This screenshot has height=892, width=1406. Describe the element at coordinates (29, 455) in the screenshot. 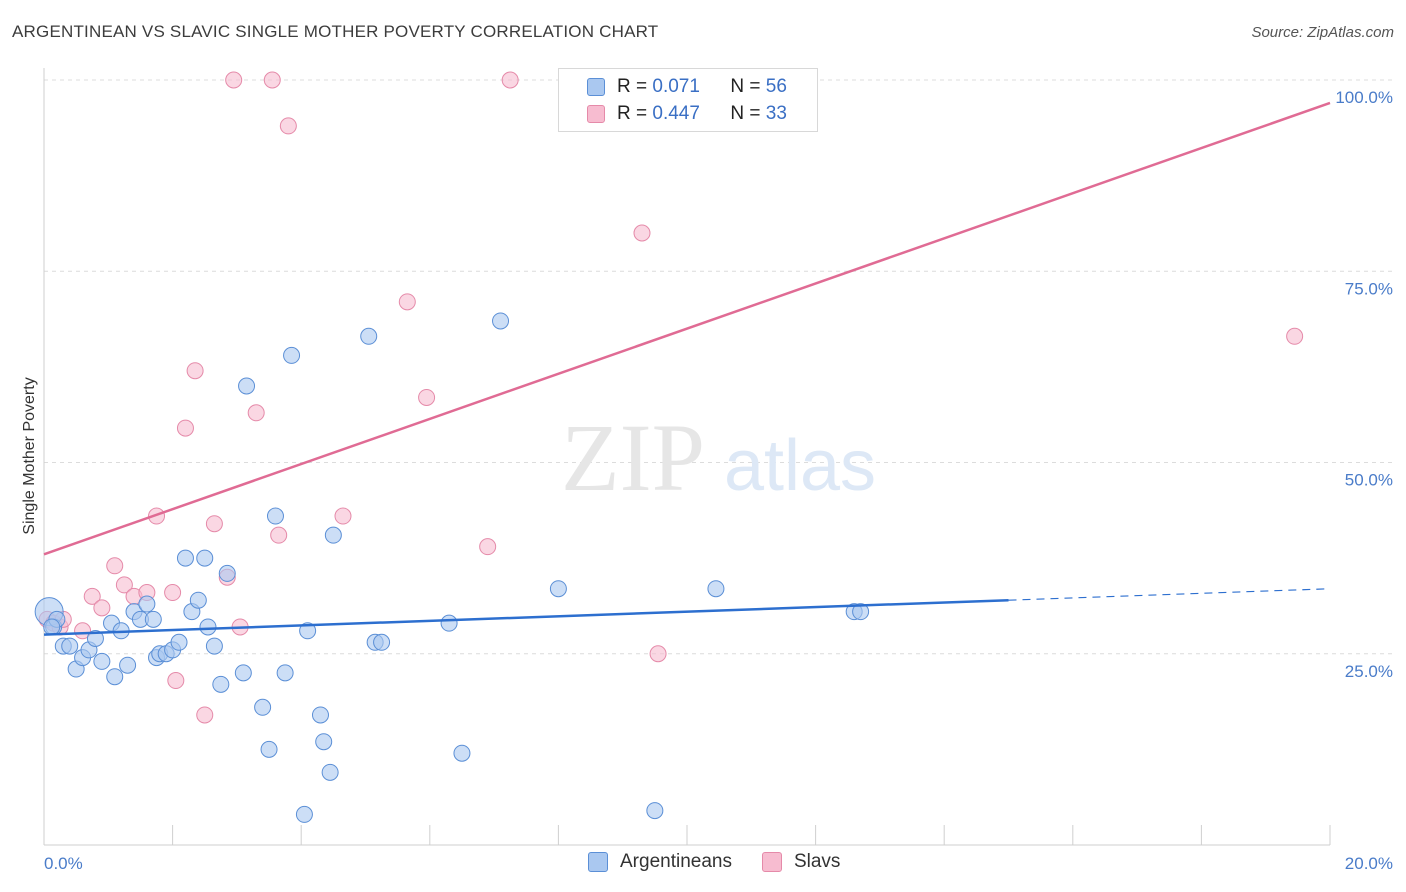

I see `y-axis-label: Single Mother Poverty` at that location.